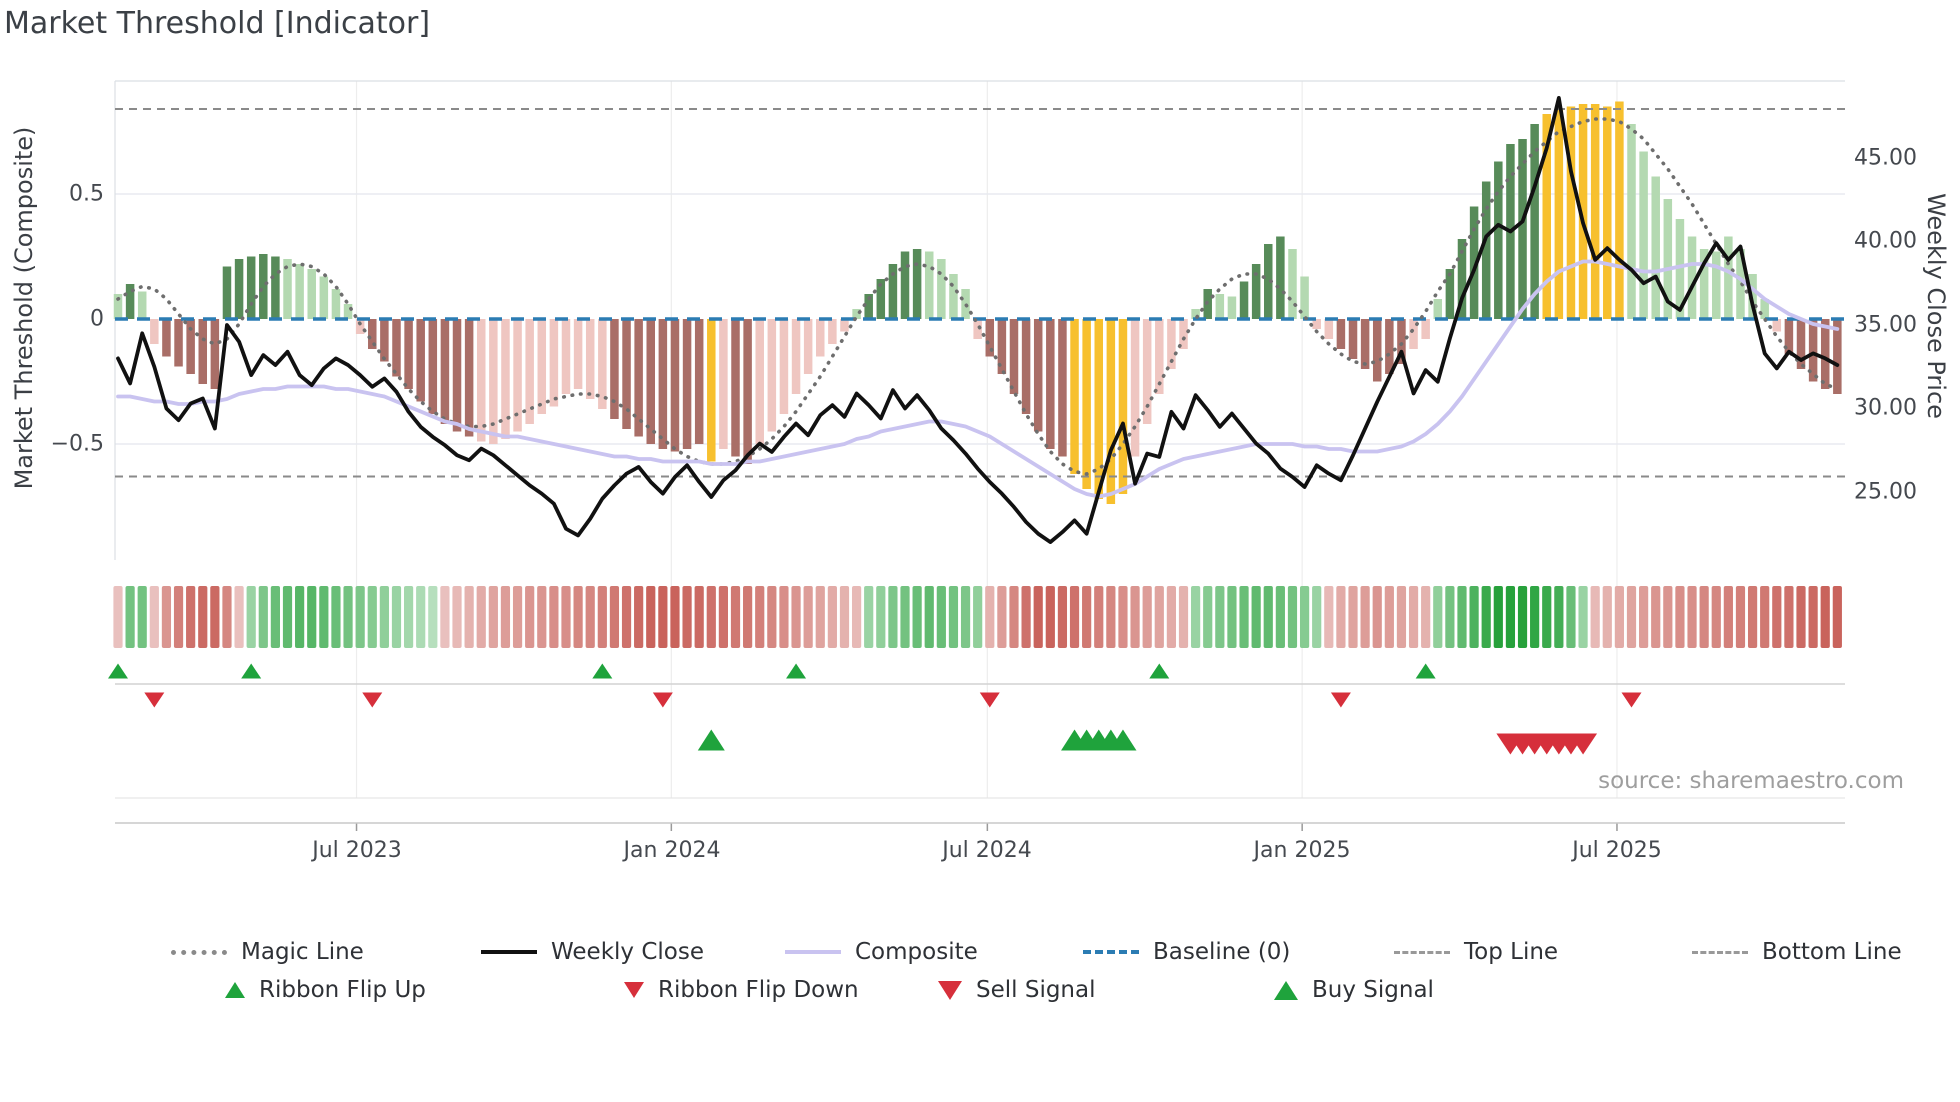 The width and height of the screenshot is (1960, 1102). Describe the element at coordinates (1751, 781) in the screenshot. I see `source-attribution: source: sharemaestro.com` at that location.